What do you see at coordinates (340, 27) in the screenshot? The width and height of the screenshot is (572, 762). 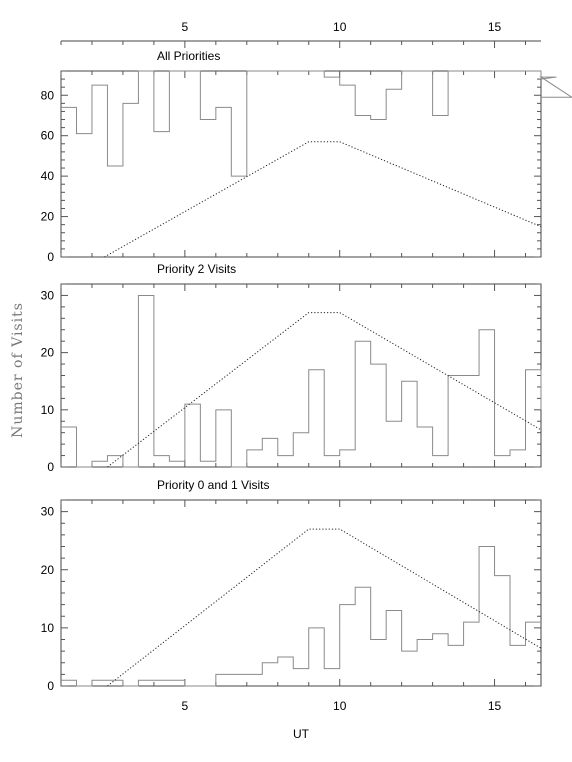 I see `top-x-tick-label: 10` at bounding box center [340, 27].